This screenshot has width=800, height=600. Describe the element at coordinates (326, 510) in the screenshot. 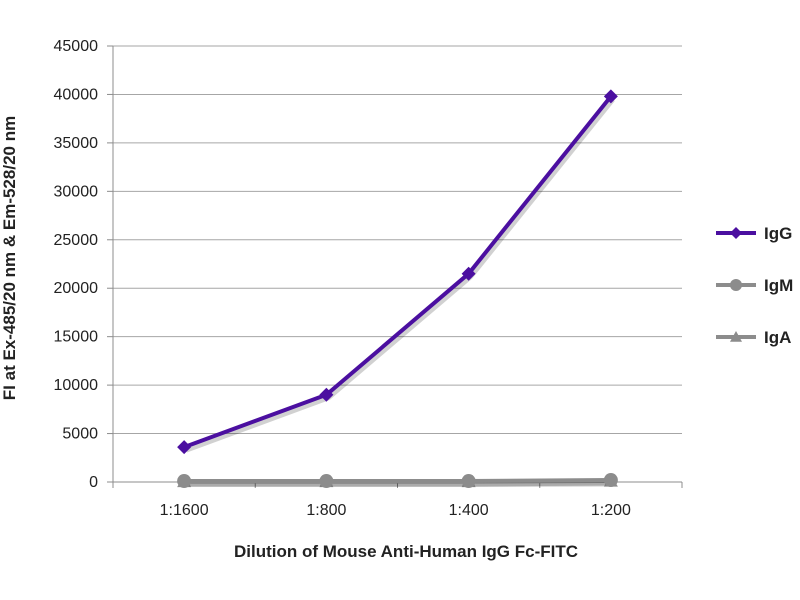

I see `x-tick-label: 1:800` at that location.